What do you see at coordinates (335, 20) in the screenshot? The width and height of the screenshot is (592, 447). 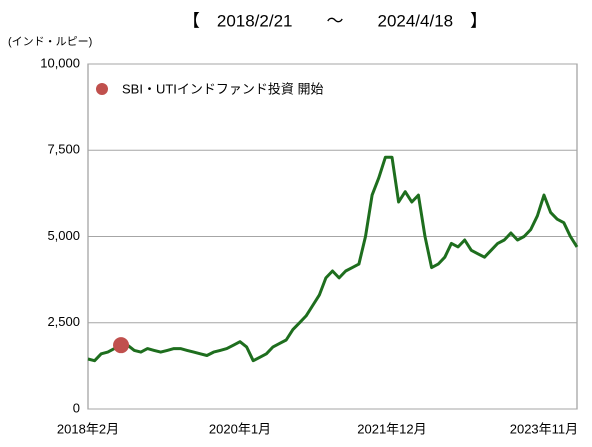 I see `chart-title: 【 2018/2/21 ～ 2024/4/18 】` at bounding box center [335, 20].